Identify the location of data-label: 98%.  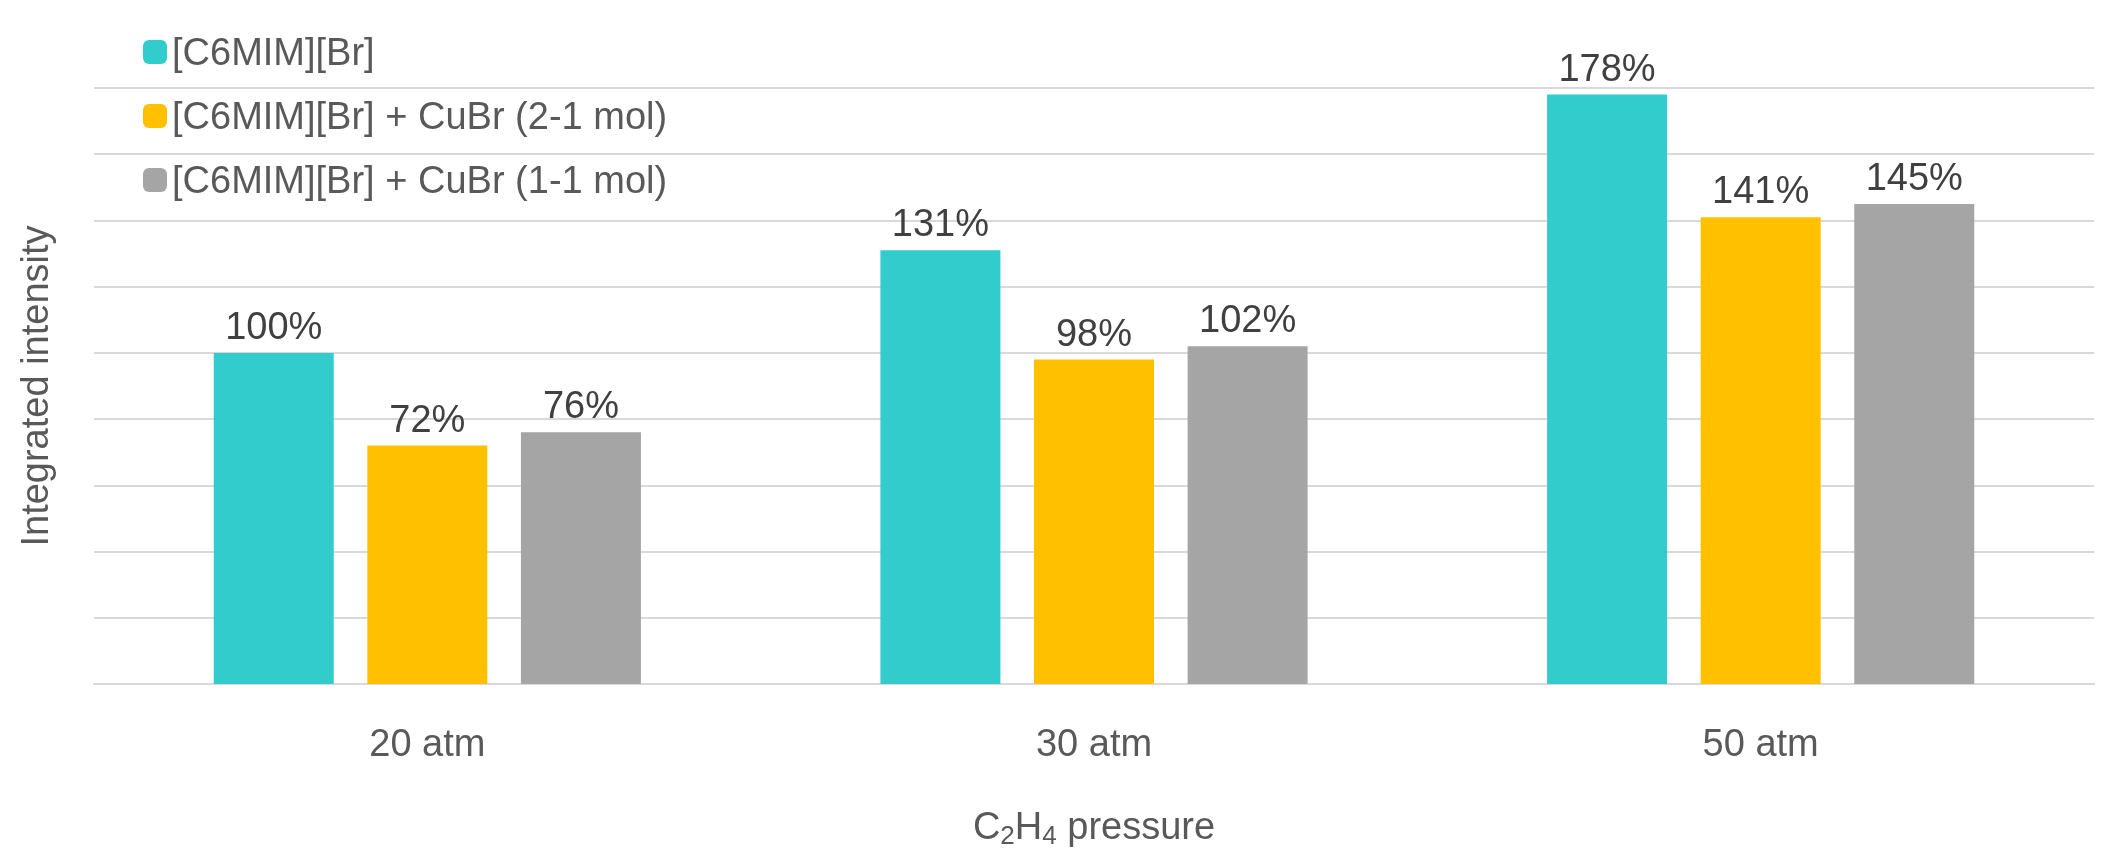
(1094, 332).